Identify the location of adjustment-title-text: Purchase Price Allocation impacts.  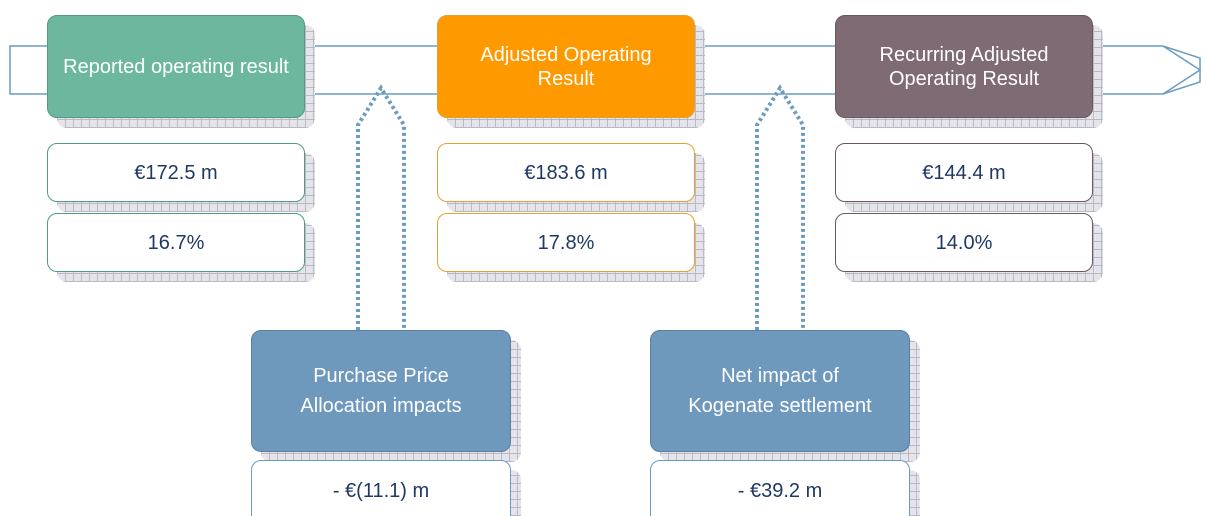
(381, 391).